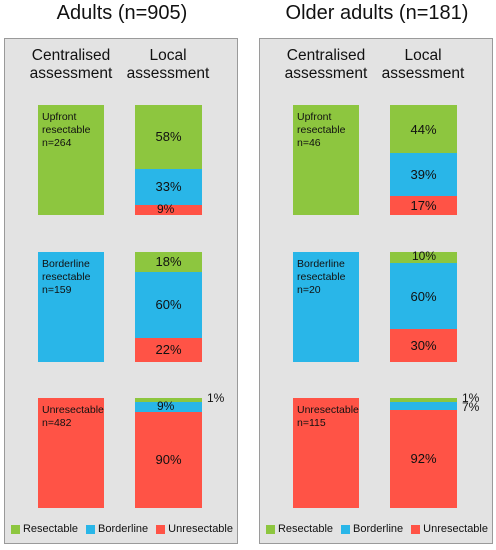 The height and width of the screenshot is (550, 496). I want to click on segment-label: 33%, so click(168, 187).